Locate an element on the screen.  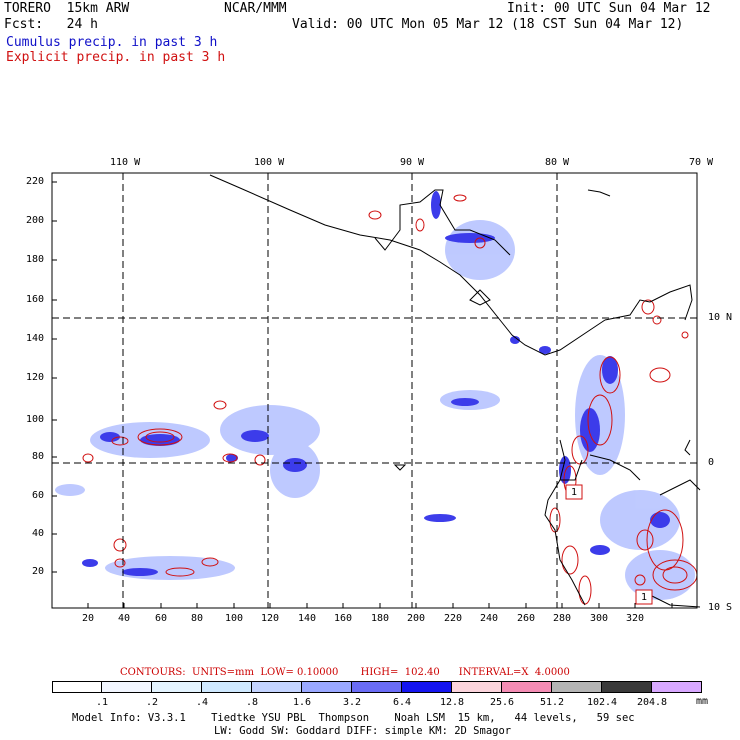
legend-level: 204.8 is located at coordinates (652, 702).